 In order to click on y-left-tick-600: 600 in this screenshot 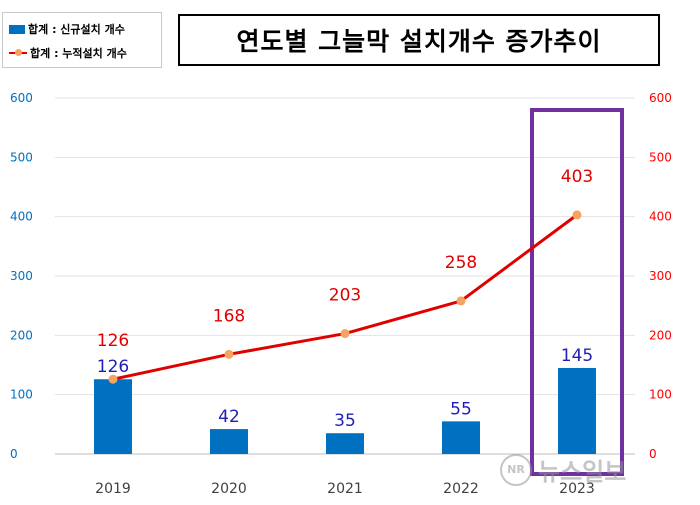, I will do `click(21, 98)`.